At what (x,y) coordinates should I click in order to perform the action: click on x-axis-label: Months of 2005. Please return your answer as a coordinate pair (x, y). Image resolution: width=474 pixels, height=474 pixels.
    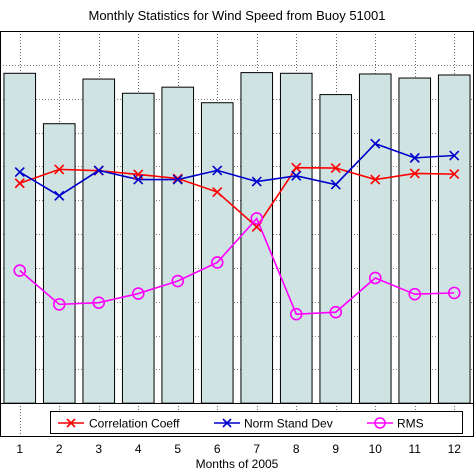
    Looking at the image, I should click on (237, 464).